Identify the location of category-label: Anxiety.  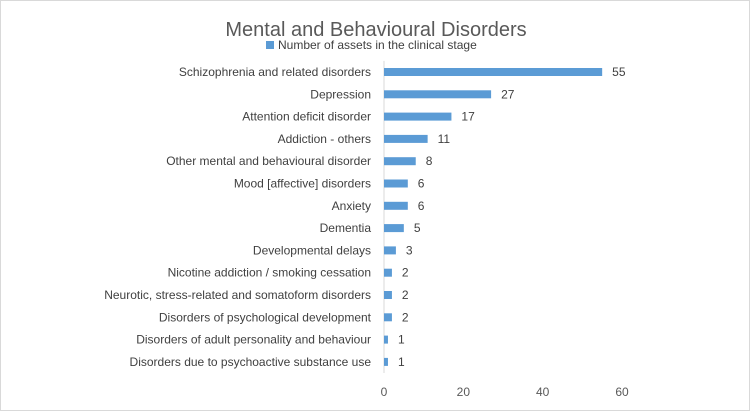
(351, 206).